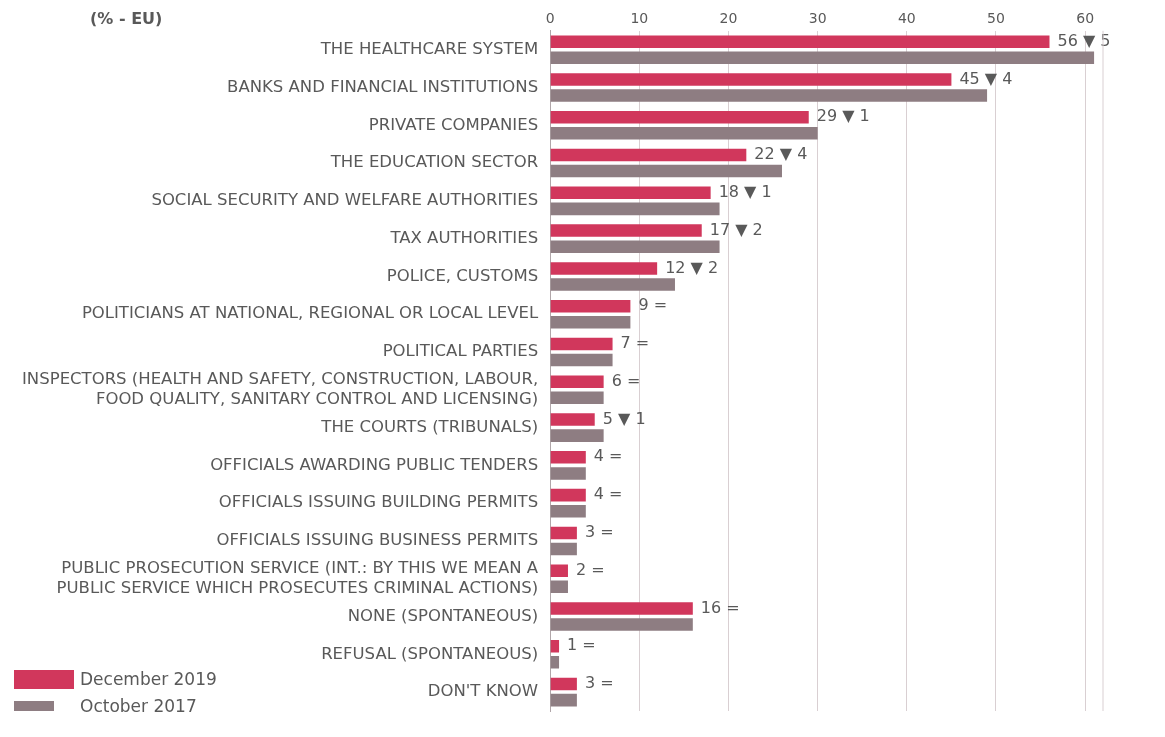 This screenshot has height=737, width=1165. I want to click on data-label: 16 =, so click(720, 607).